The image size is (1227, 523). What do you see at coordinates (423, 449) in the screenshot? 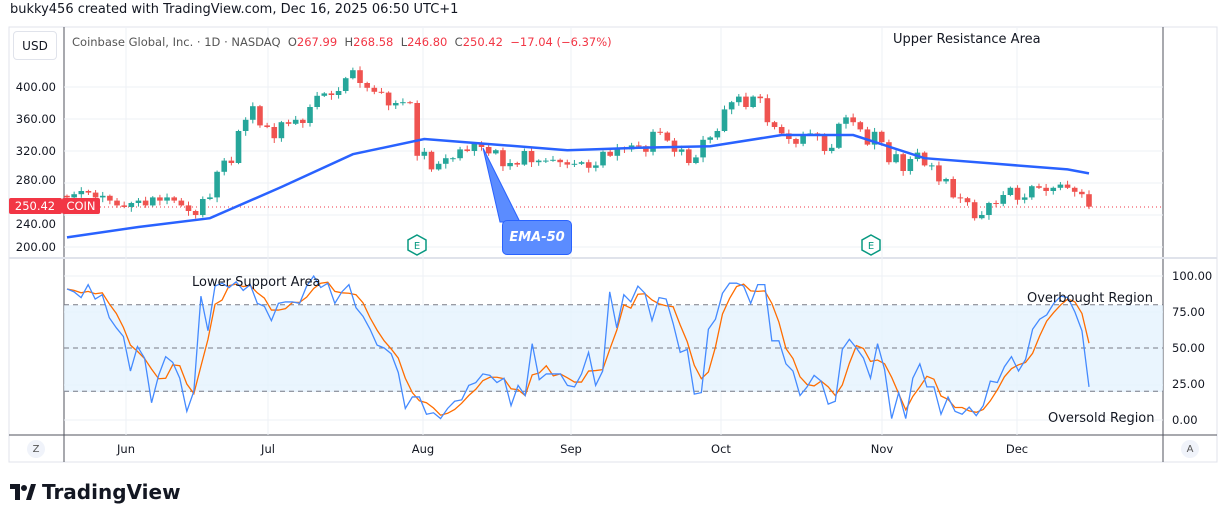
I see `time-tick: Aug` at bounding box center [423, 449].